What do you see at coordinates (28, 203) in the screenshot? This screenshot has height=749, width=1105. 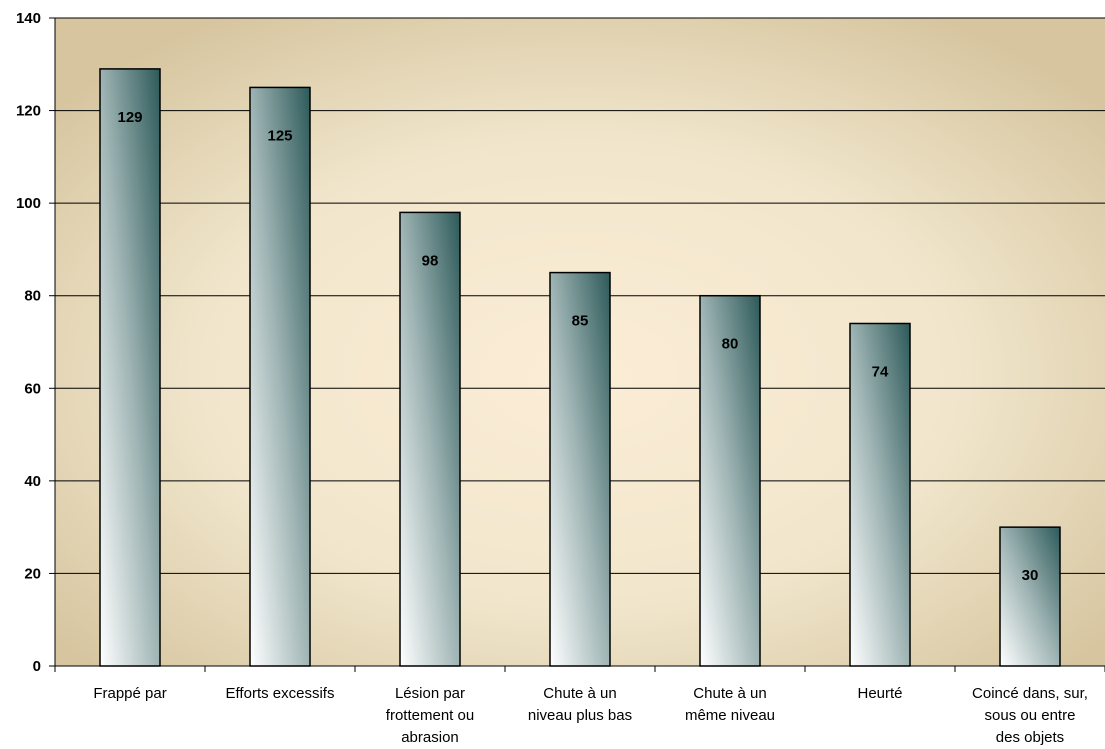 I see `y-tick-label: 100` at bounding box center [28, 203].